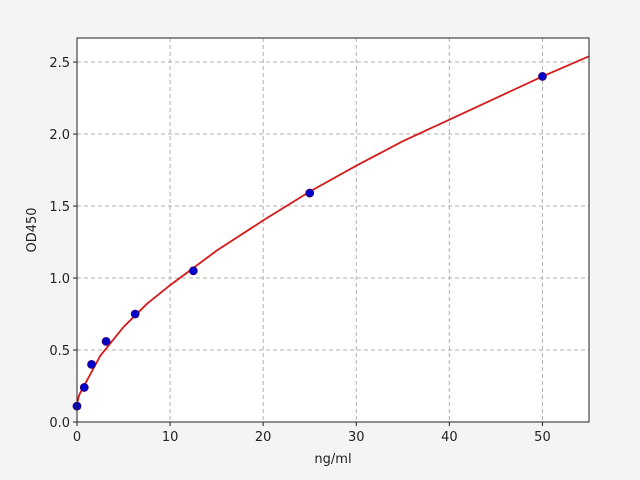  What do you see at coordinates (263, 437) in the screenshot?
I see `x-tick-label: 20` at bounding box center [263, 437].